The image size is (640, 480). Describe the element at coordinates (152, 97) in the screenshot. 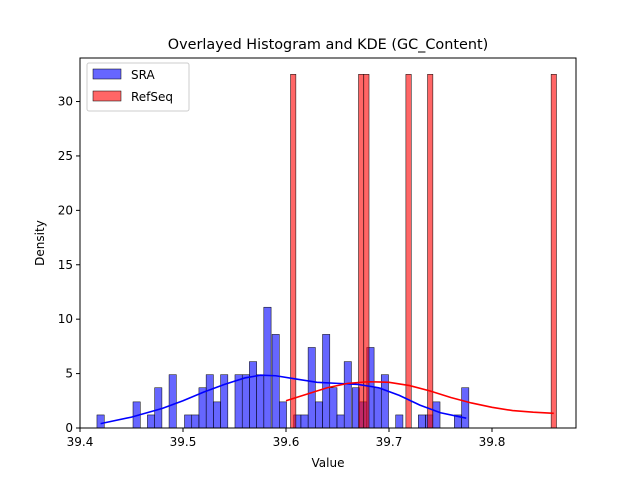

I see `legend-label-refseq: RefSeq` at that location.